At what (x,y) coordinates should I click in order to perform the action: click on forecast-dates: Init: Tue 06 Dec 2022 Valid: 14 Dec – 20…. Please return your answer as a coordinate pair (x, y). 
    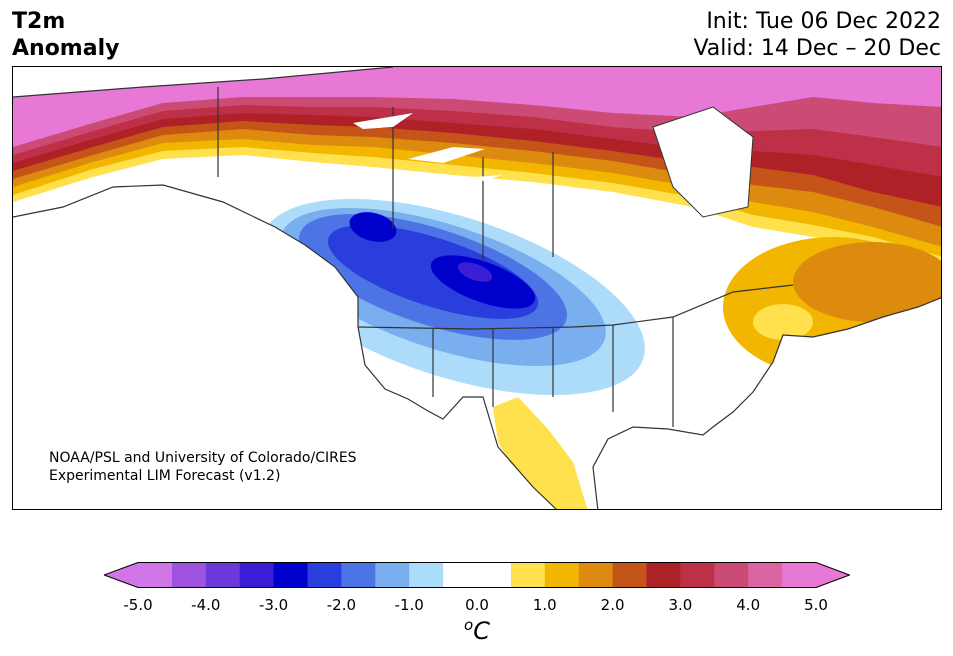
    Looking at the image, I should click on (817, 35).